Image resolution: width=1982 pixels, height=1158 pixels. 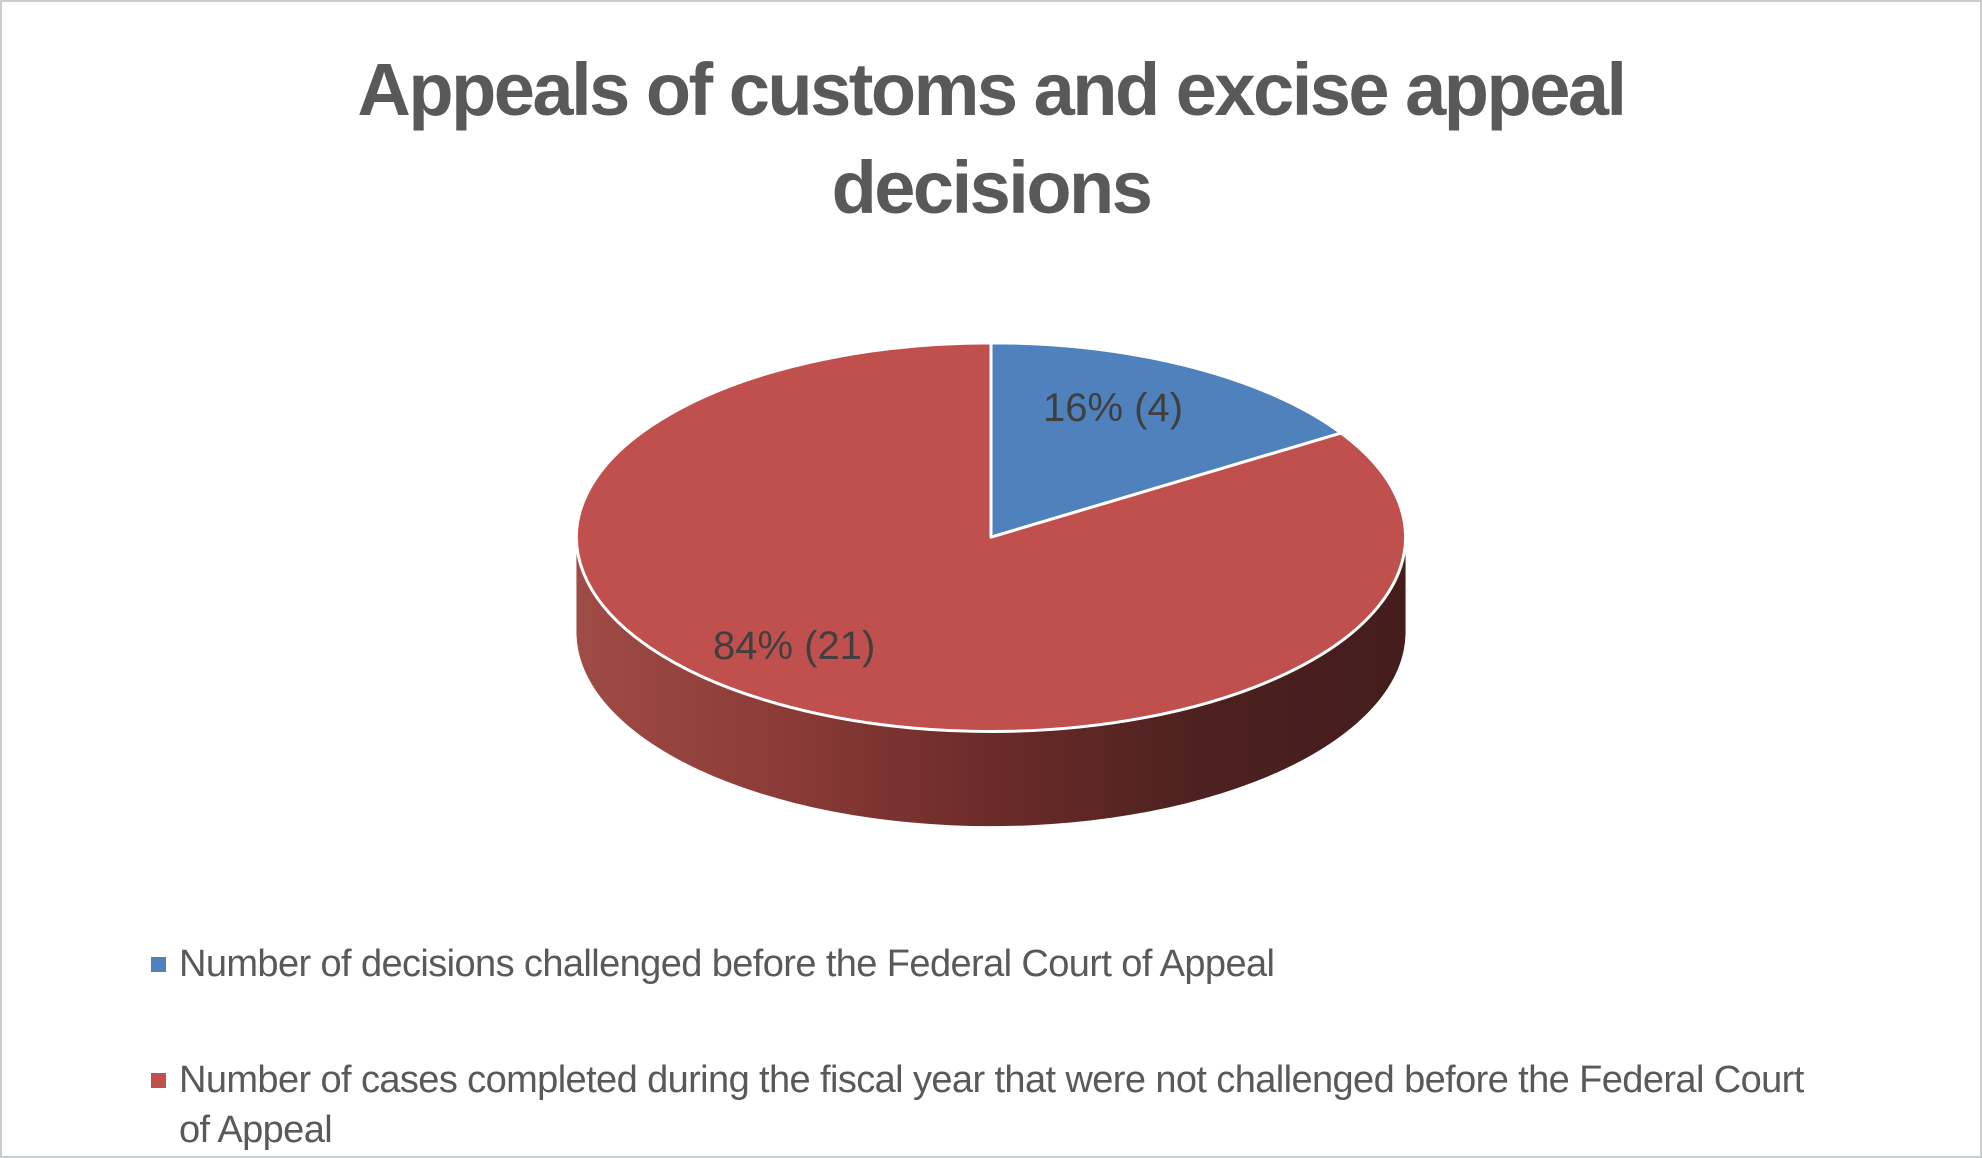 What do you see at coordinates (1113, 408) in the screenshot?
I see `data-label-challenged: 16% (4)` at bounding box center [1113, 408].